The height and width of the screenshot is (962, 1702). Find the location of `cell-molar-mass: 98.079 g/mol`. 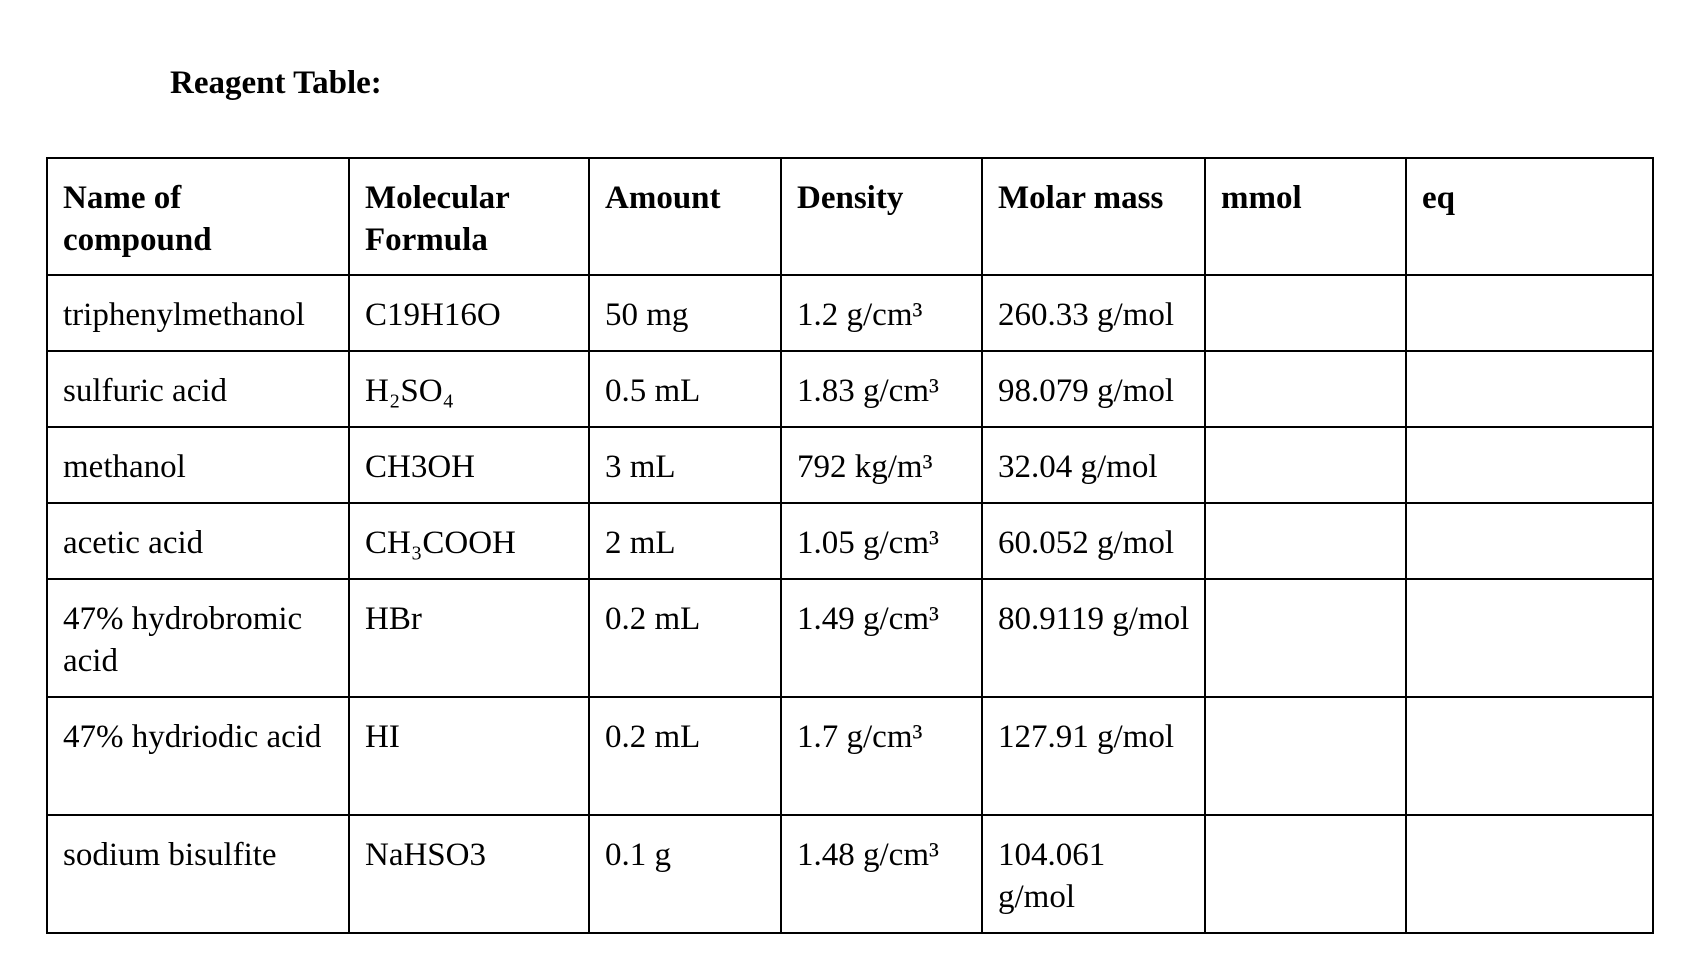

cell-molar-mass: 98.079 g/mol is located at coordinates (1093, 389).